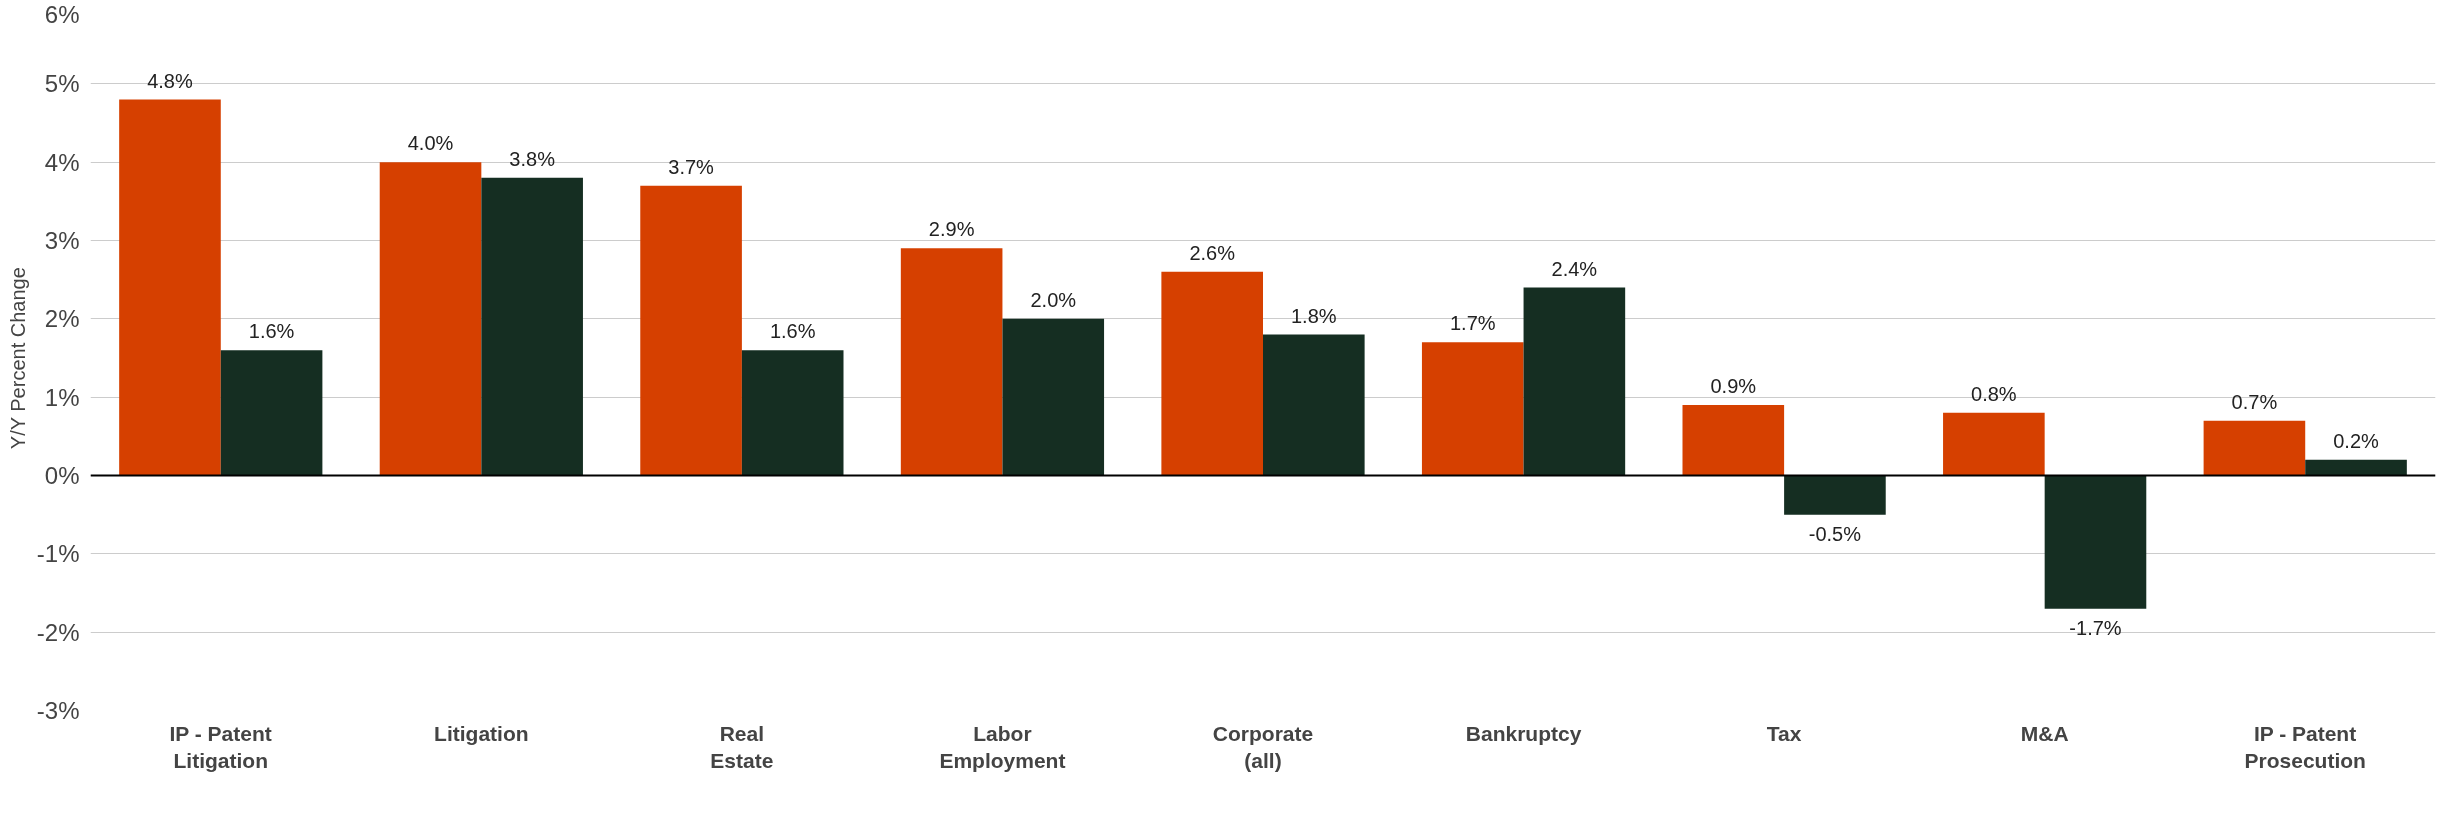  Describe the element at coordinates (62, 162) in the screenshot. I see `y-tick-label: 4%` at that location.